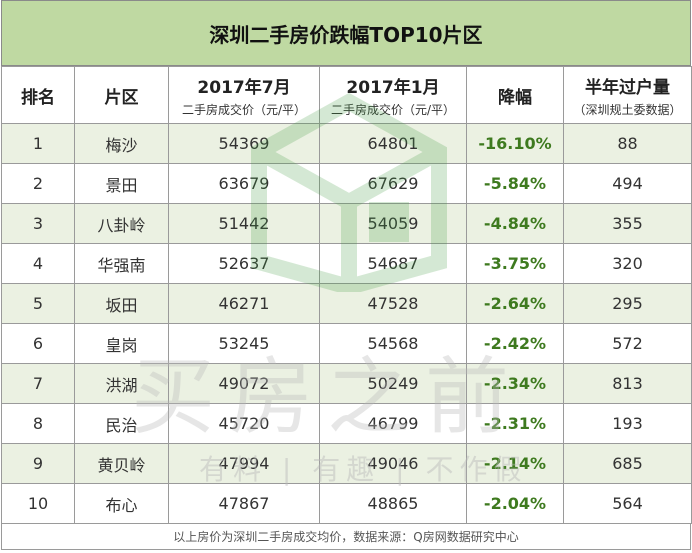 This screenshot has height=553, width=692. I want to click on cell-volume: 320, so click(627, 263).